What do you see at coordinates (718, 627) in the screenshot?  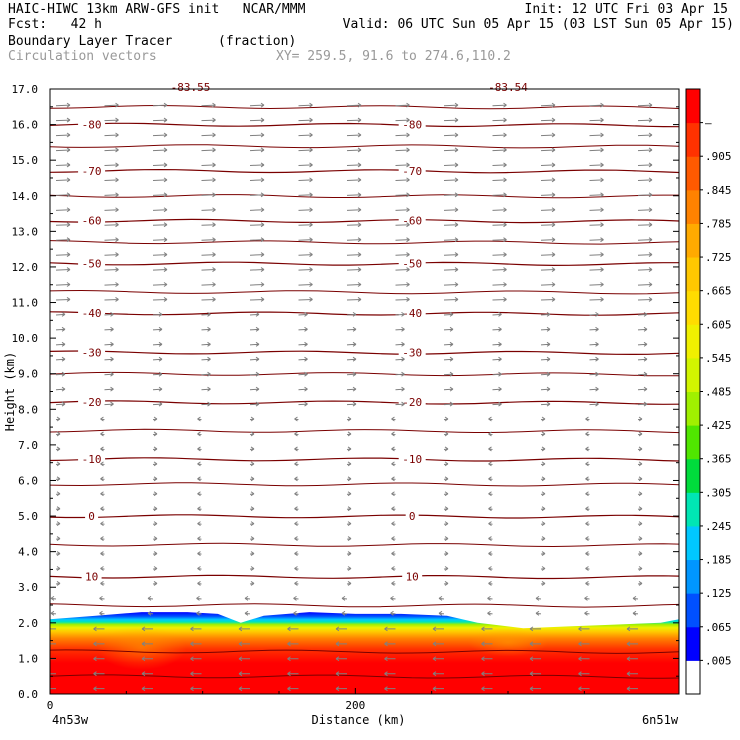 I see `colorbar-label: .065` at bounding box center [718, 627].